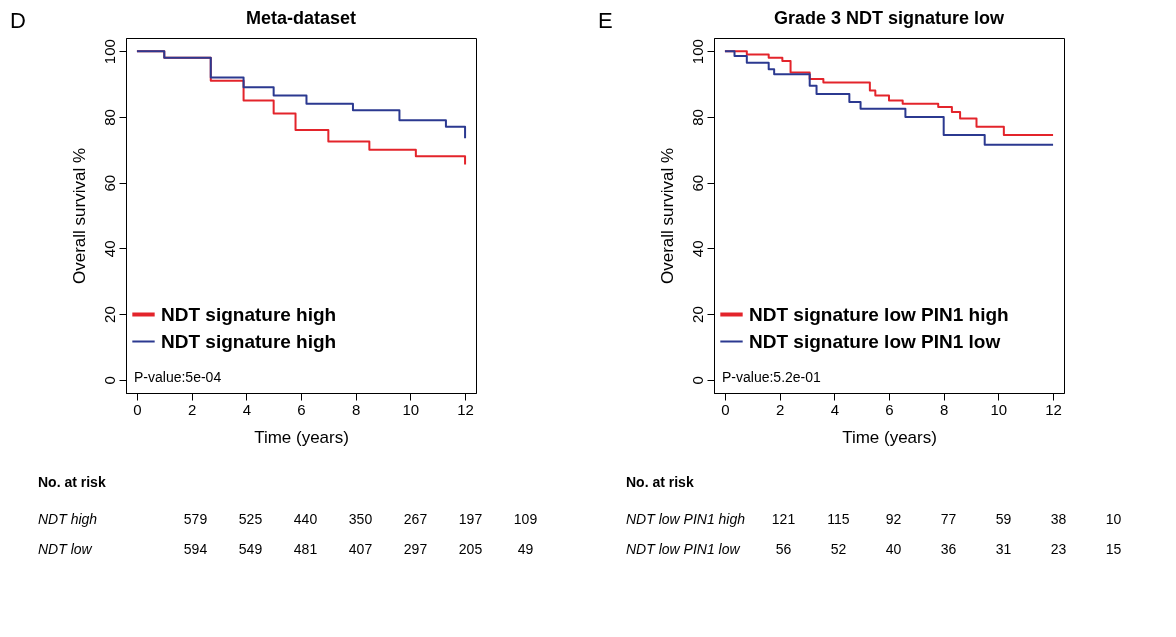 The width and height of the screenshot is (1176, 637). What do you see at coordinates (195, 519) in the screenshot?
I see `text: 579` at bounding box center [195, 519].